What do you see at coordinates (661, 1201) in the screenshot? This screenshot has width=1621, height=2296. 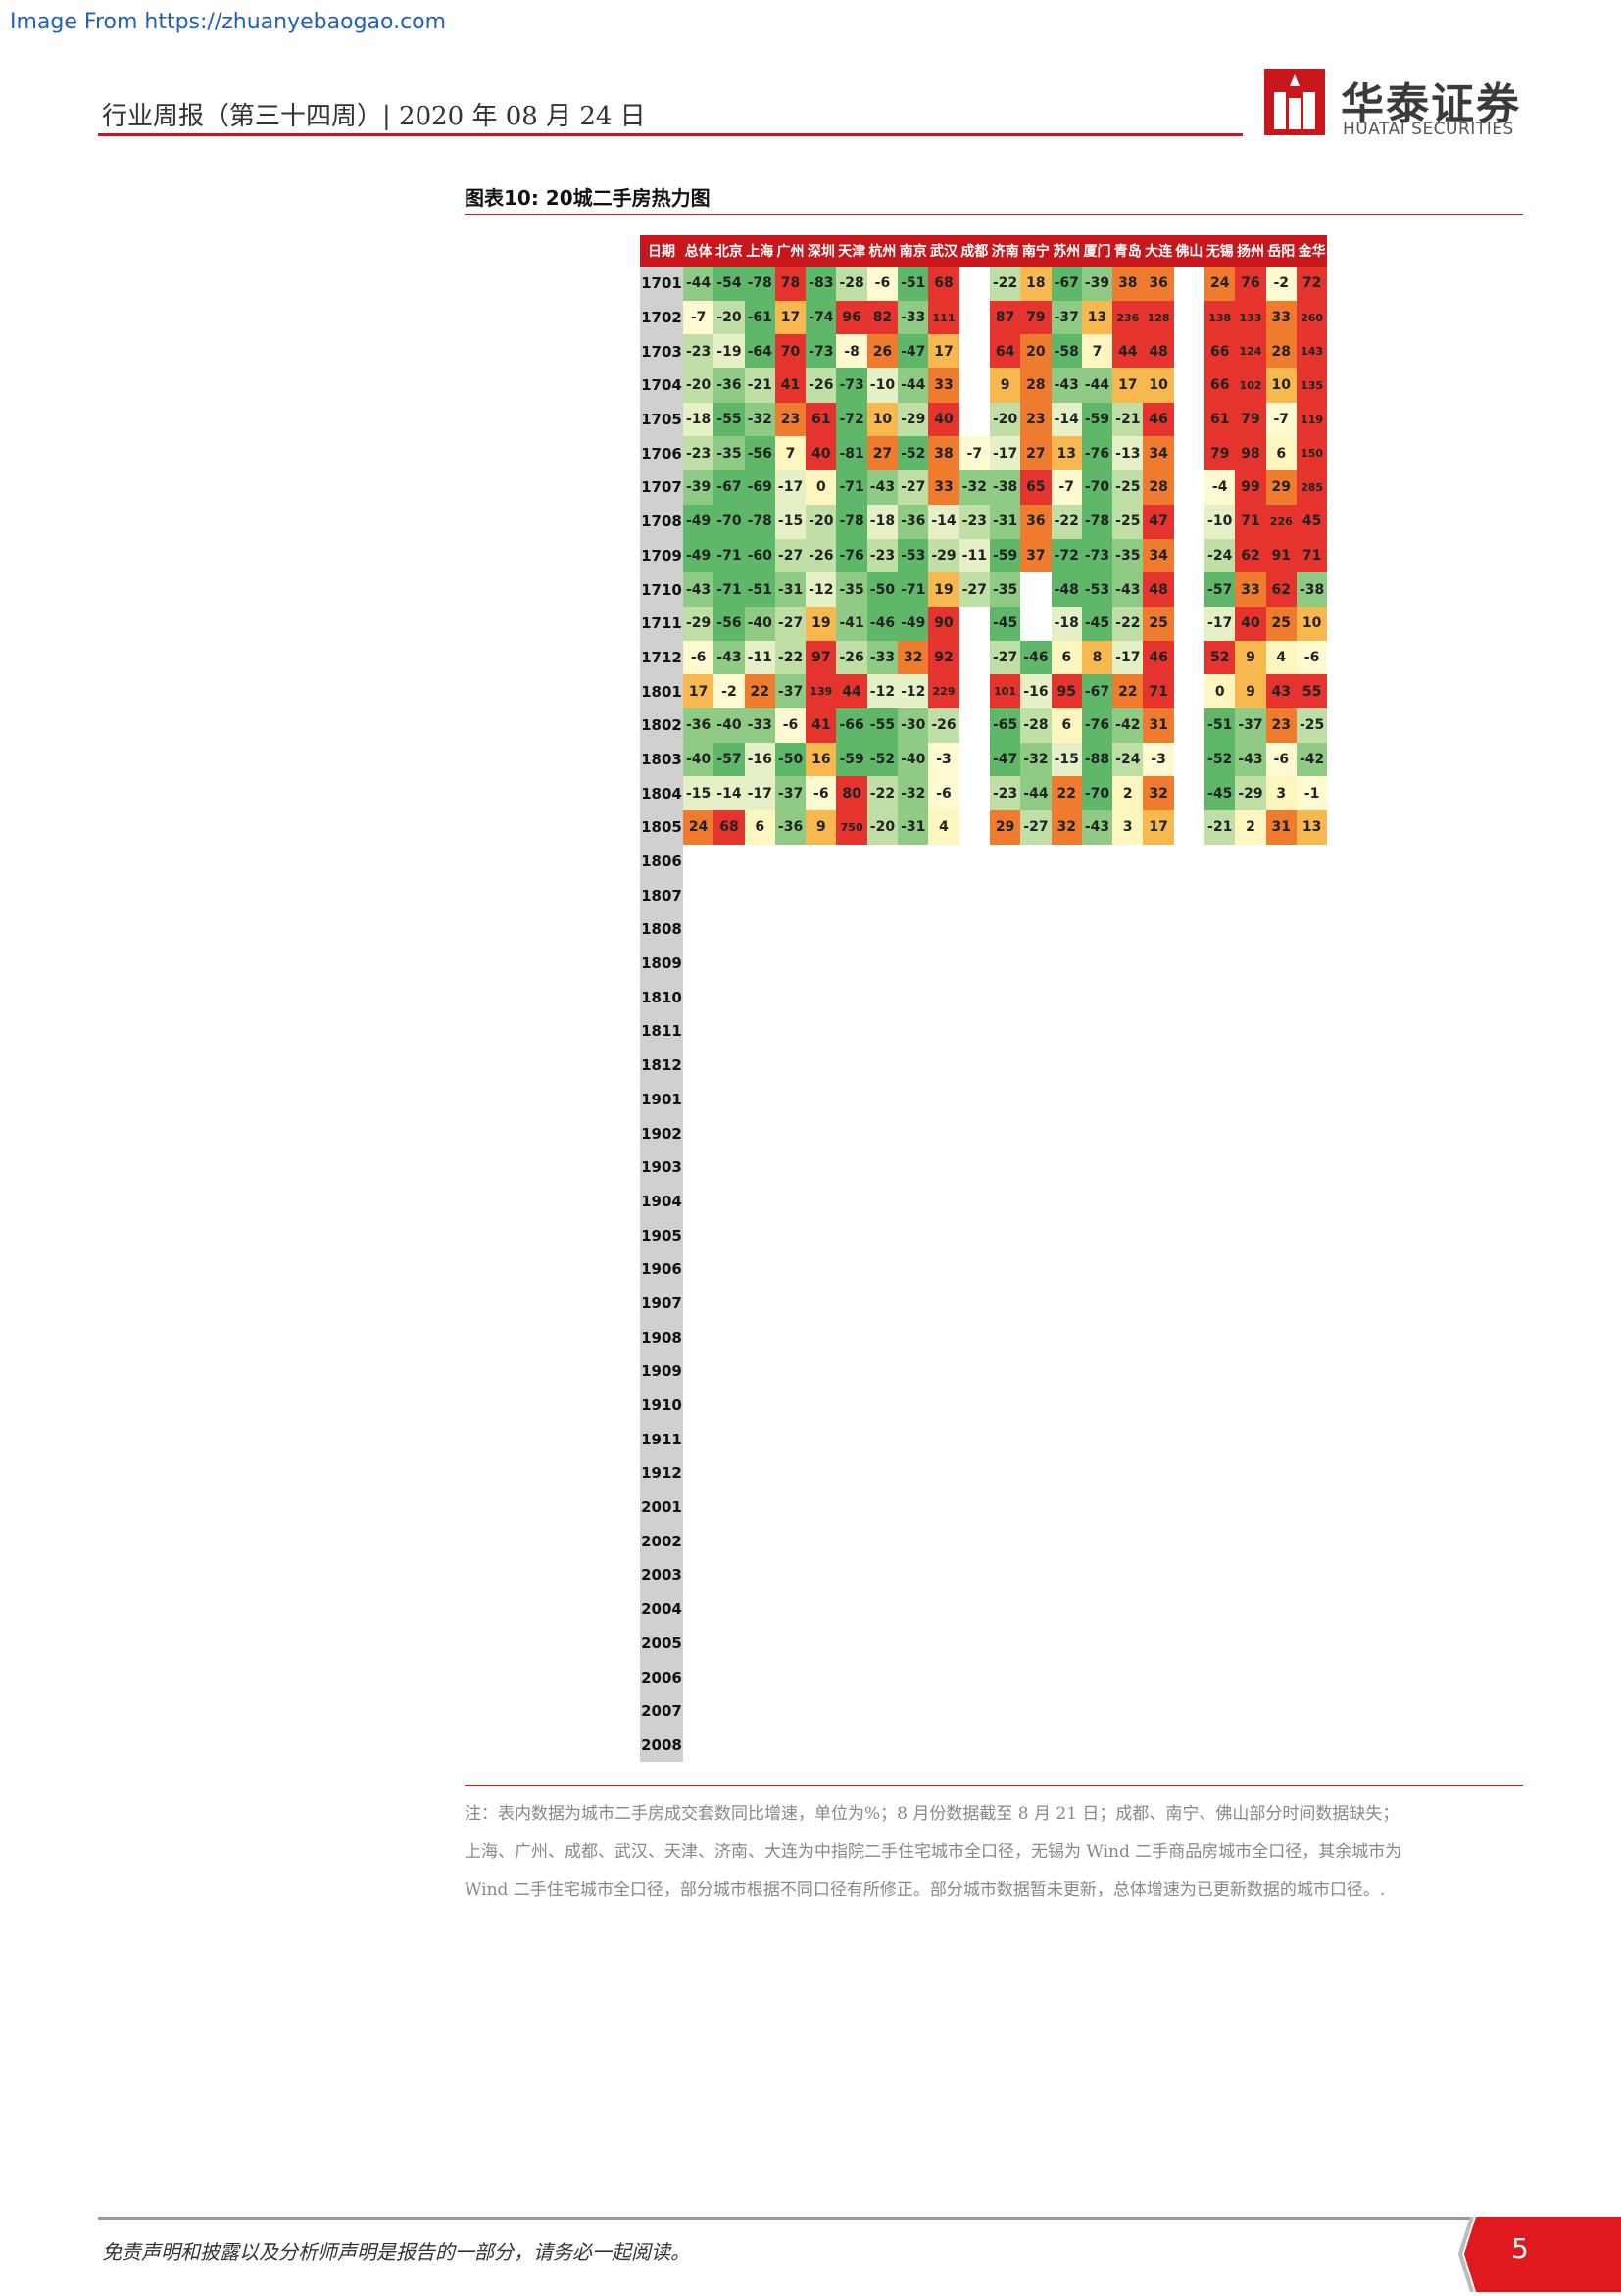 I see `row-date: 1904` at bounding box center [661, 1201].